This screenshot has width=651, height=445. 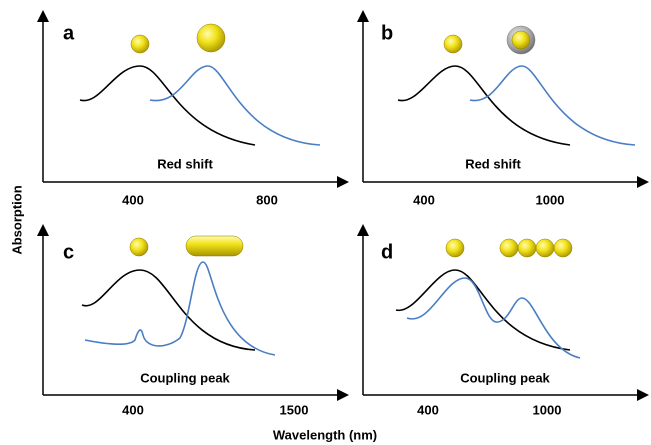 I want to click on panel-label: a, so click(x=69, y=33).